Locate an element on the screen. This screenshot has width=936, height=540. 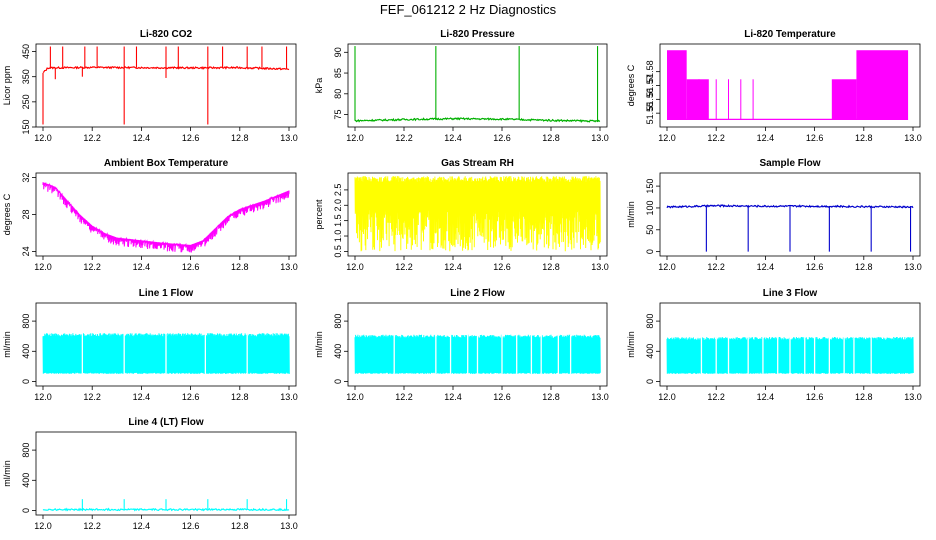
y-tick-label: 24 is located at coordinates (26, 251).